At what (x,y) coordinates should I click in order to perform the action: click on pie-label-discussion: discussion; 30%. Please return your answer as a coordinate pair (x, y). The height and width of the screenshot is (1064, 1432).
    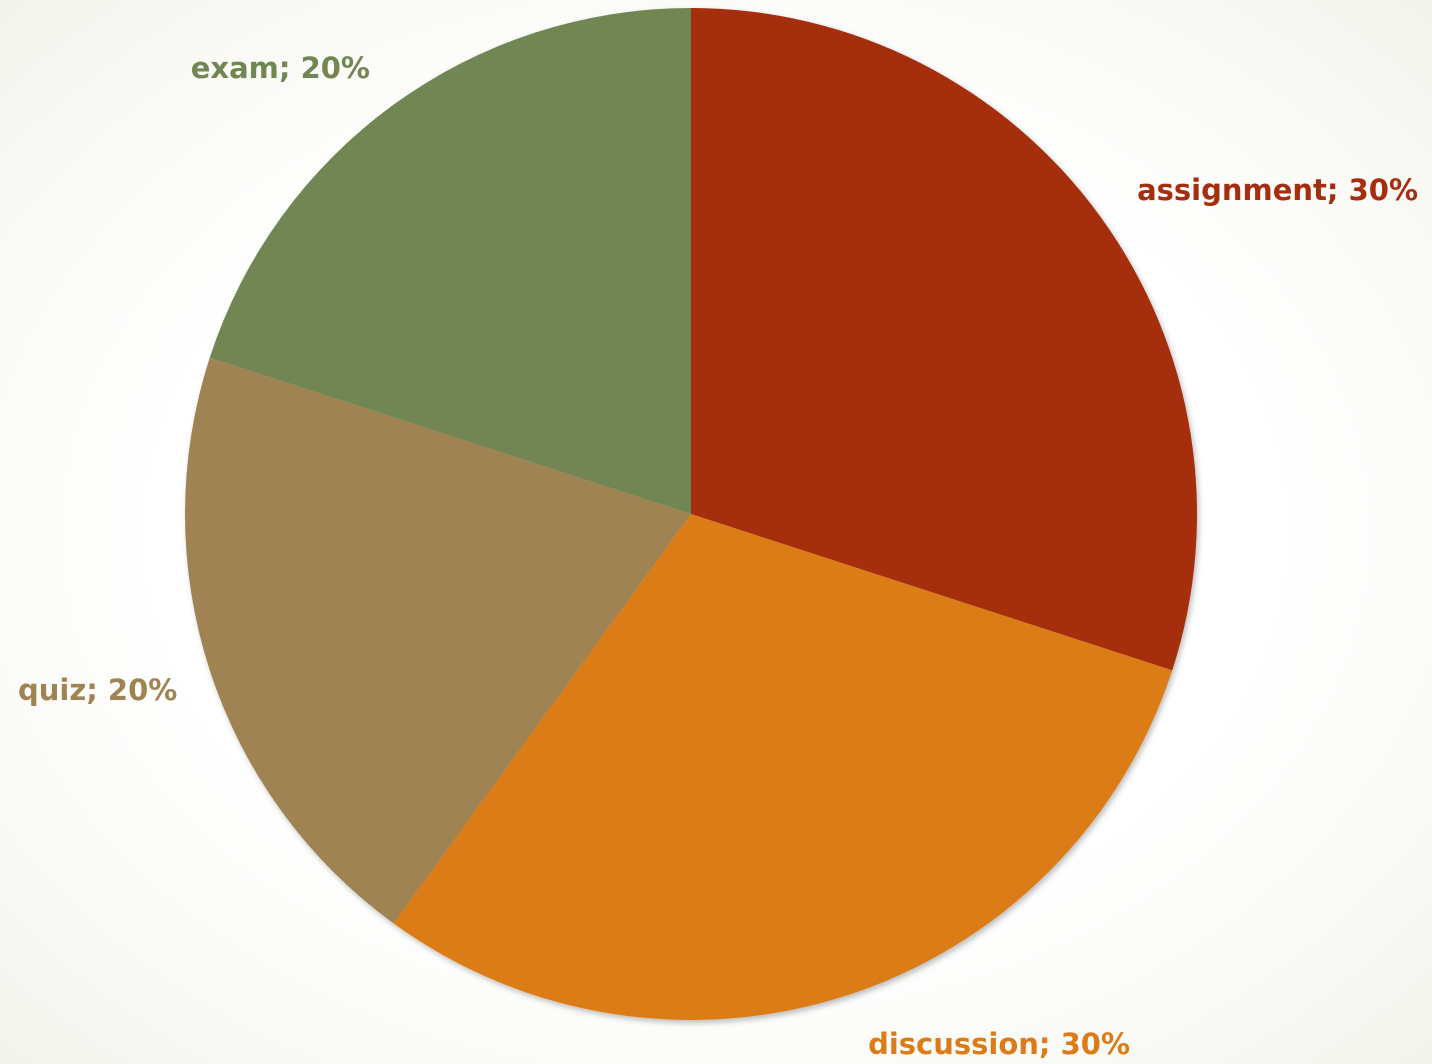
    Looking at the image, I should click on (999, 1044).